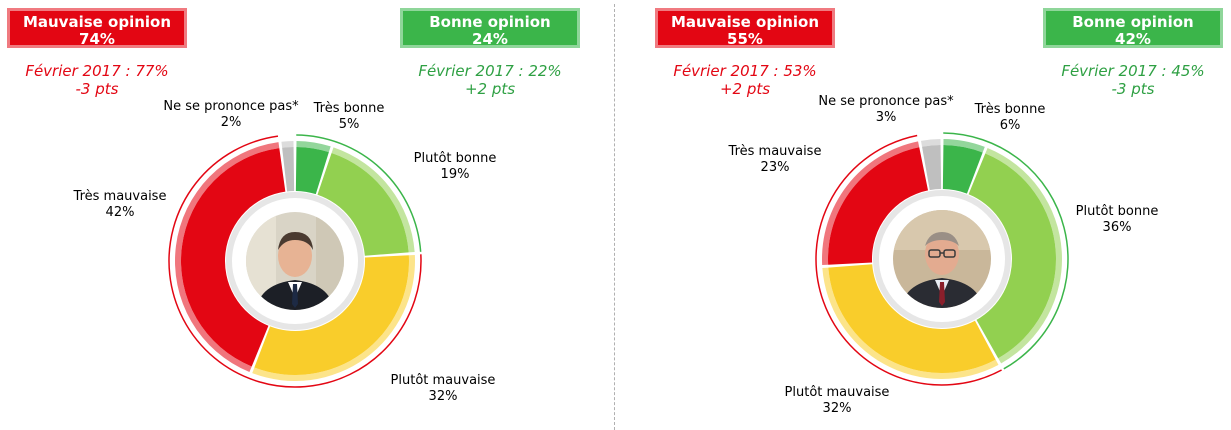 The image size is (1231, 430). I want to click on bad-opinion-trend: Février 2017 : 53% +2 pts, so click(745, 80).